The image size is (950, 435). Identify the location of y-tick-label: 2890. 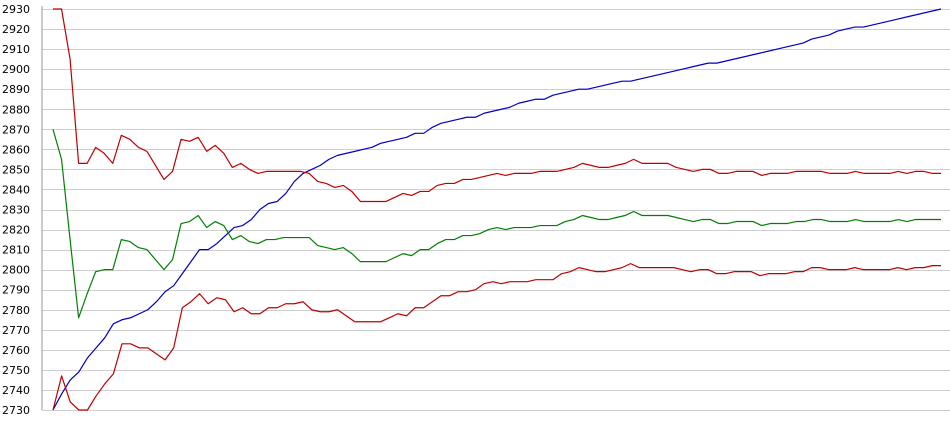
(16, 89).